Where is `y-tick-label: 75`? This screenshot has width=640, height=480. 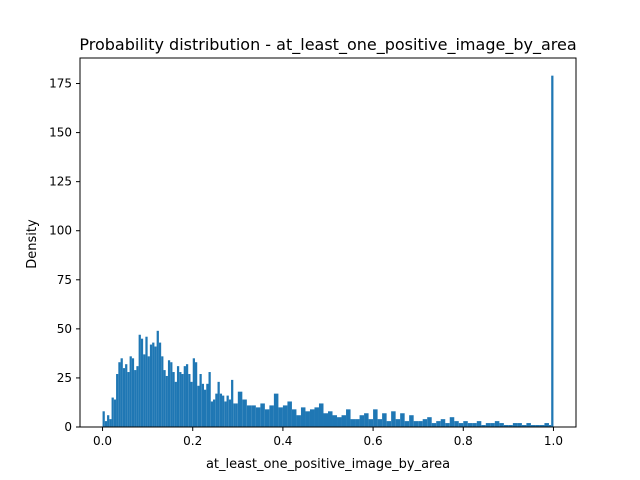 y-tick-label: 75 is located at coordinates (64, 280).